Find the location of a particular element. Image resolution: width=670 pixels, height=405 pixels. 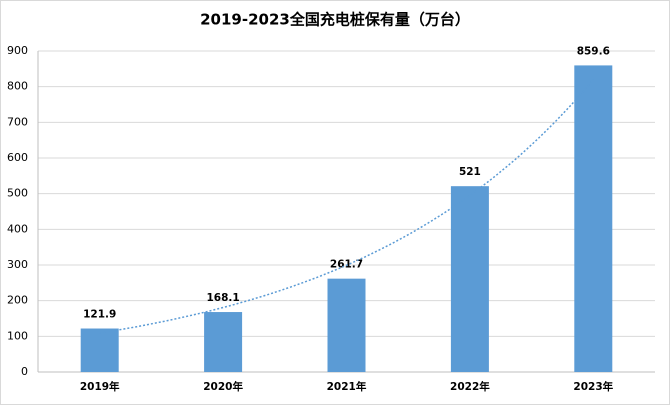

data-label: 521 is located at coordinates (470, 172).